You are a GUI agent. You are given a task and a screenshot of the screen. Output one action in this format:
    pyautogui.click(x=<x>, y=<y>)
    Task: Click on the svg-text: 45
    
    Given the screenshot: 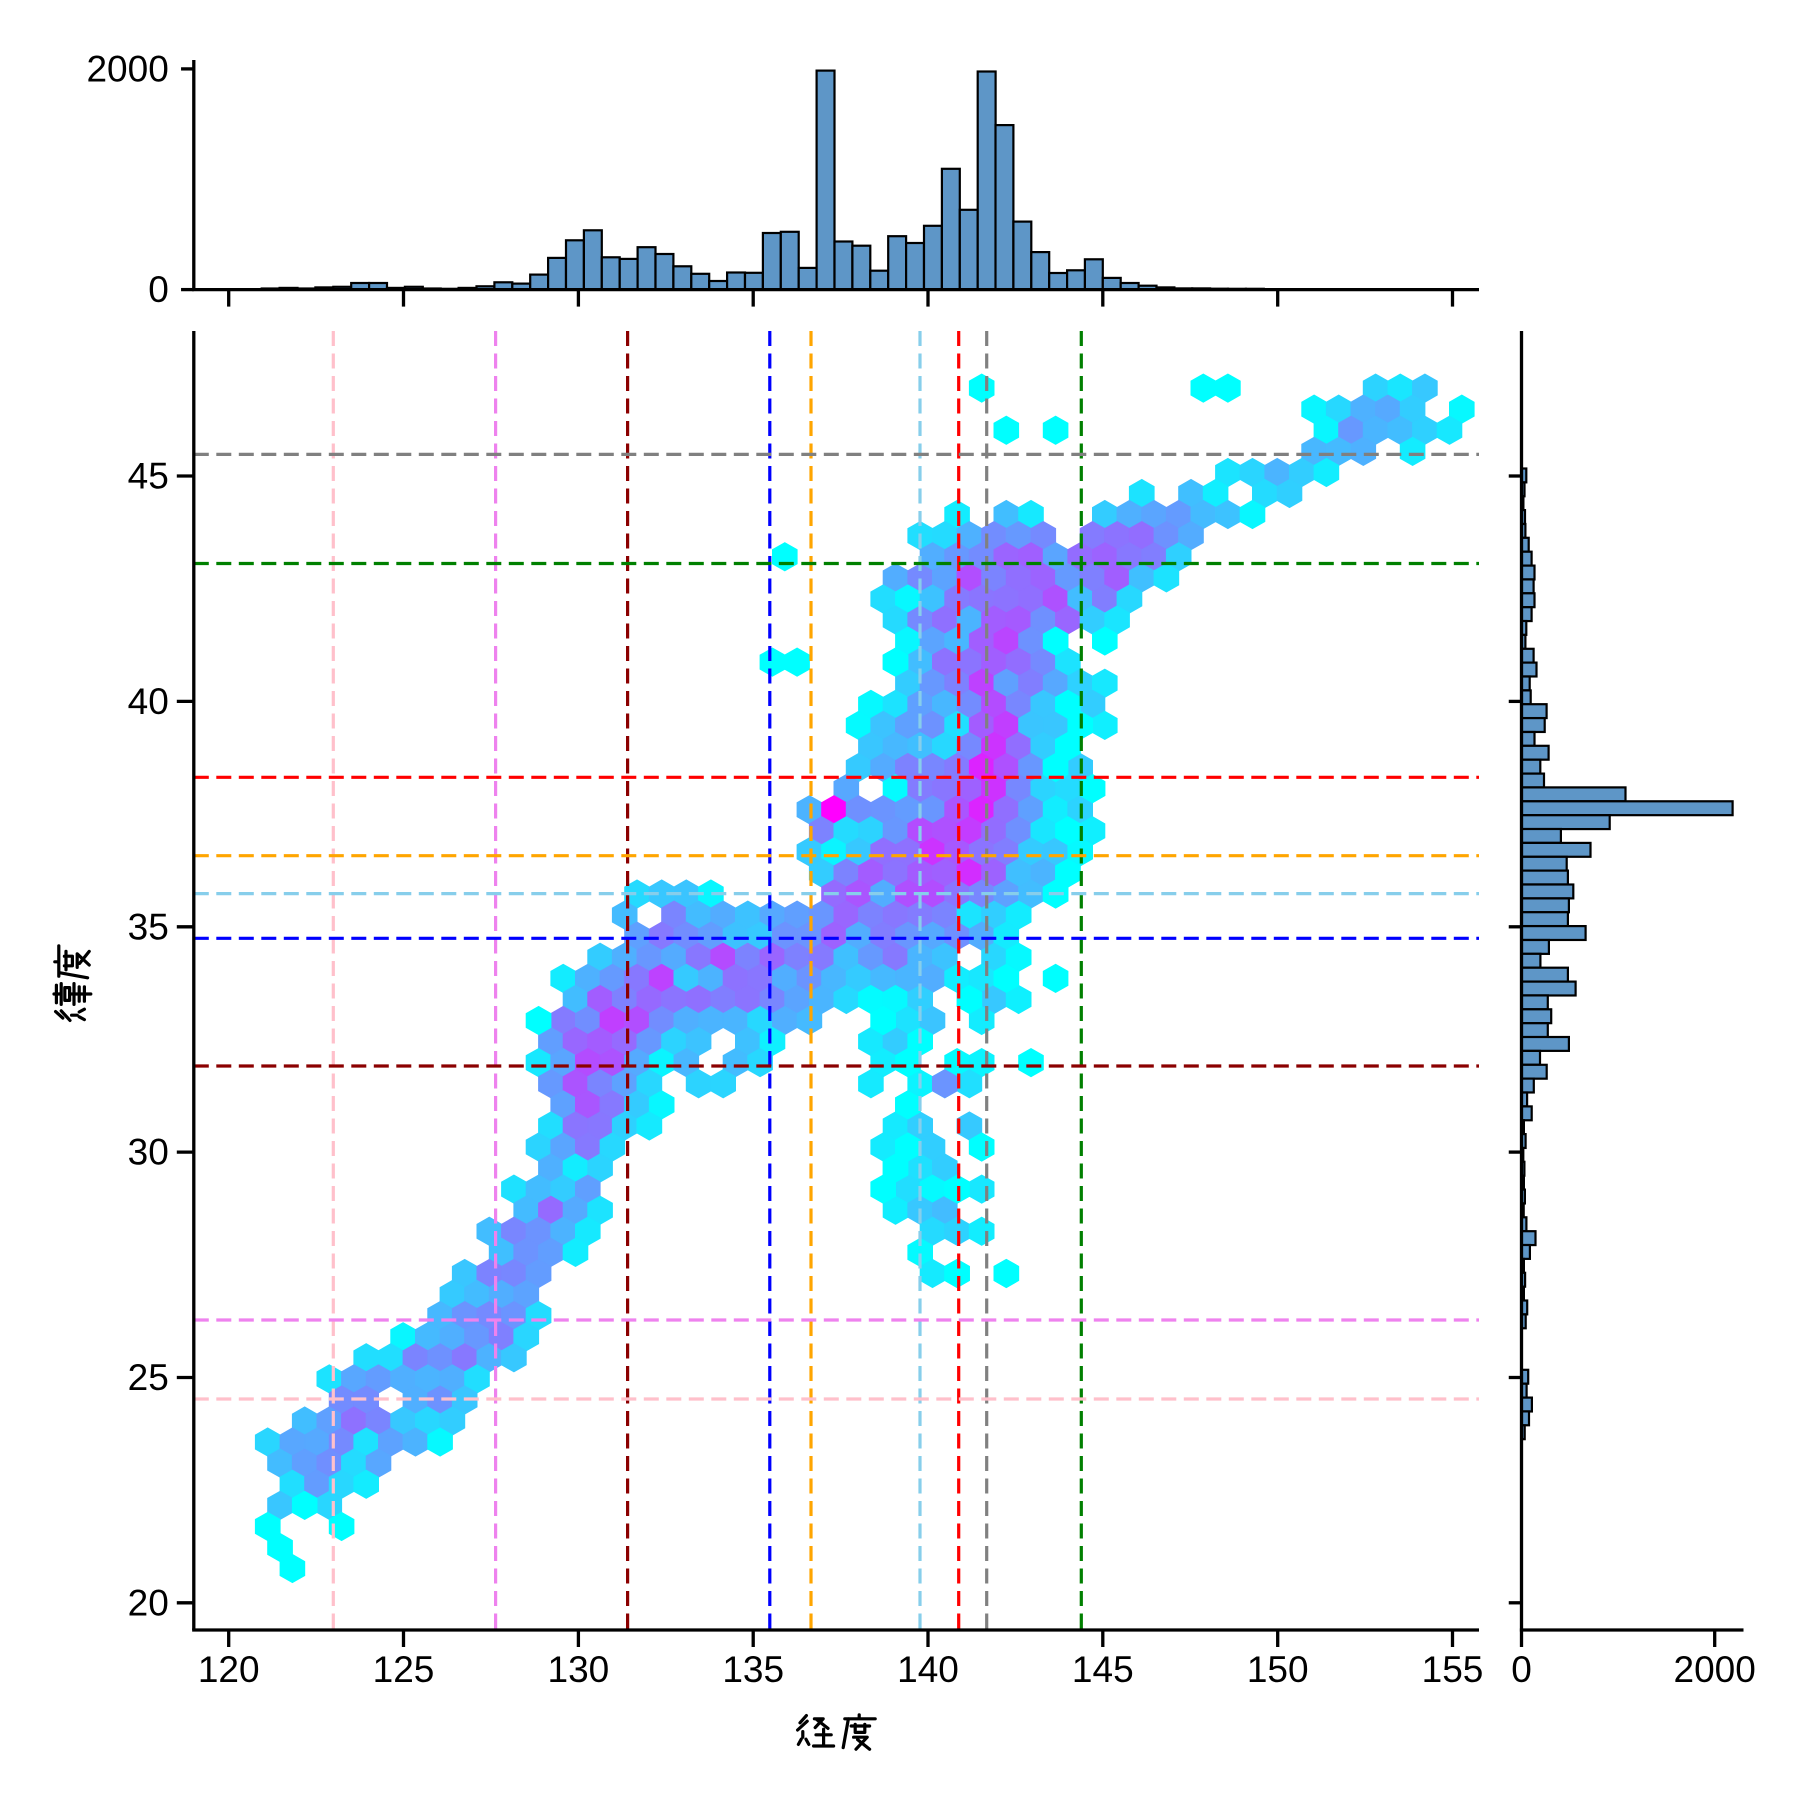 What is the action you would take?
    pyautogui.click(x=148, y=476)
    